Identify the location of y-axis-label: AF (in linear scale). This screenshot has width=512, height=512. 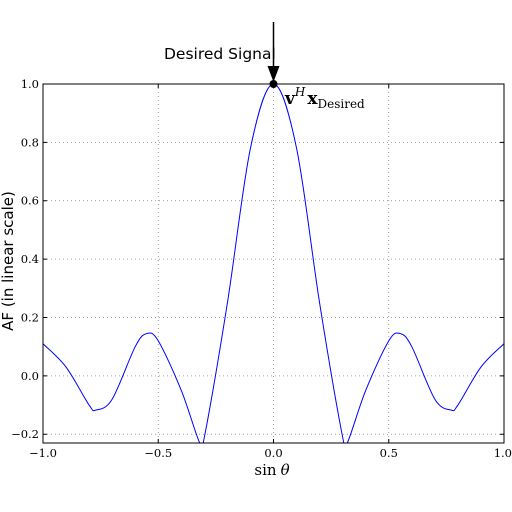
(8, 261).